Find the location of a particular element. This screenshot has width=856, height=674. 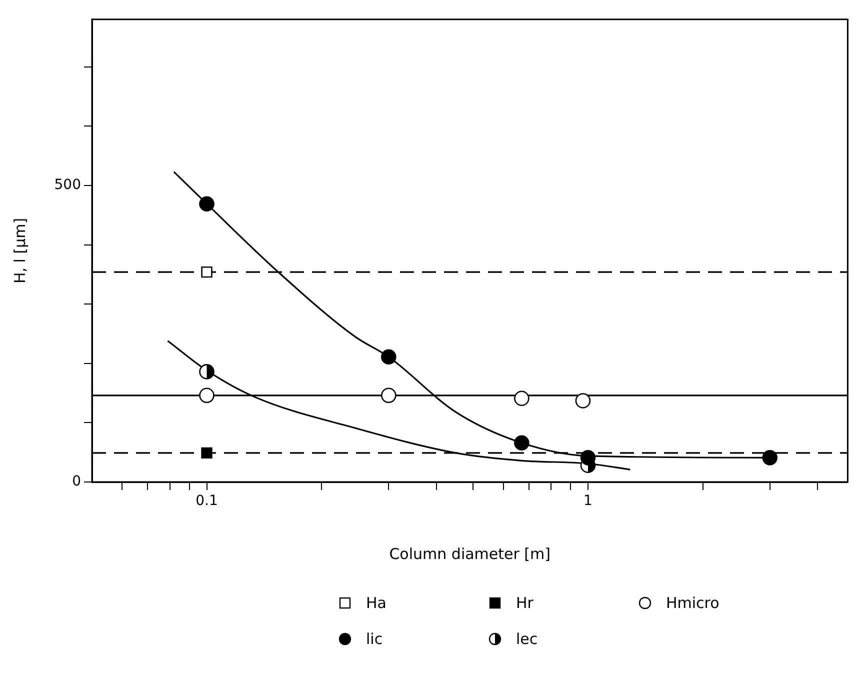

x-tick-label: 0.1 is located at coordinates (207, 501).